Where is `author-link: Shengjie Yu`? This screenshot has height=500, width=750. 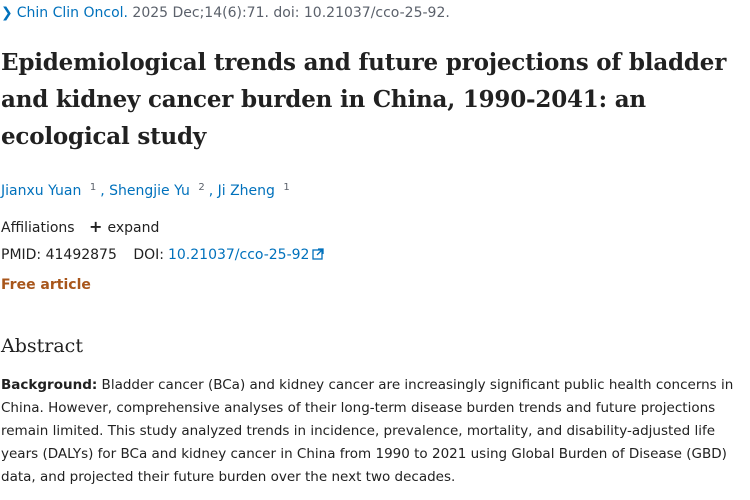 author-link: Shengjie Yu is located at coordinates (149, 191).